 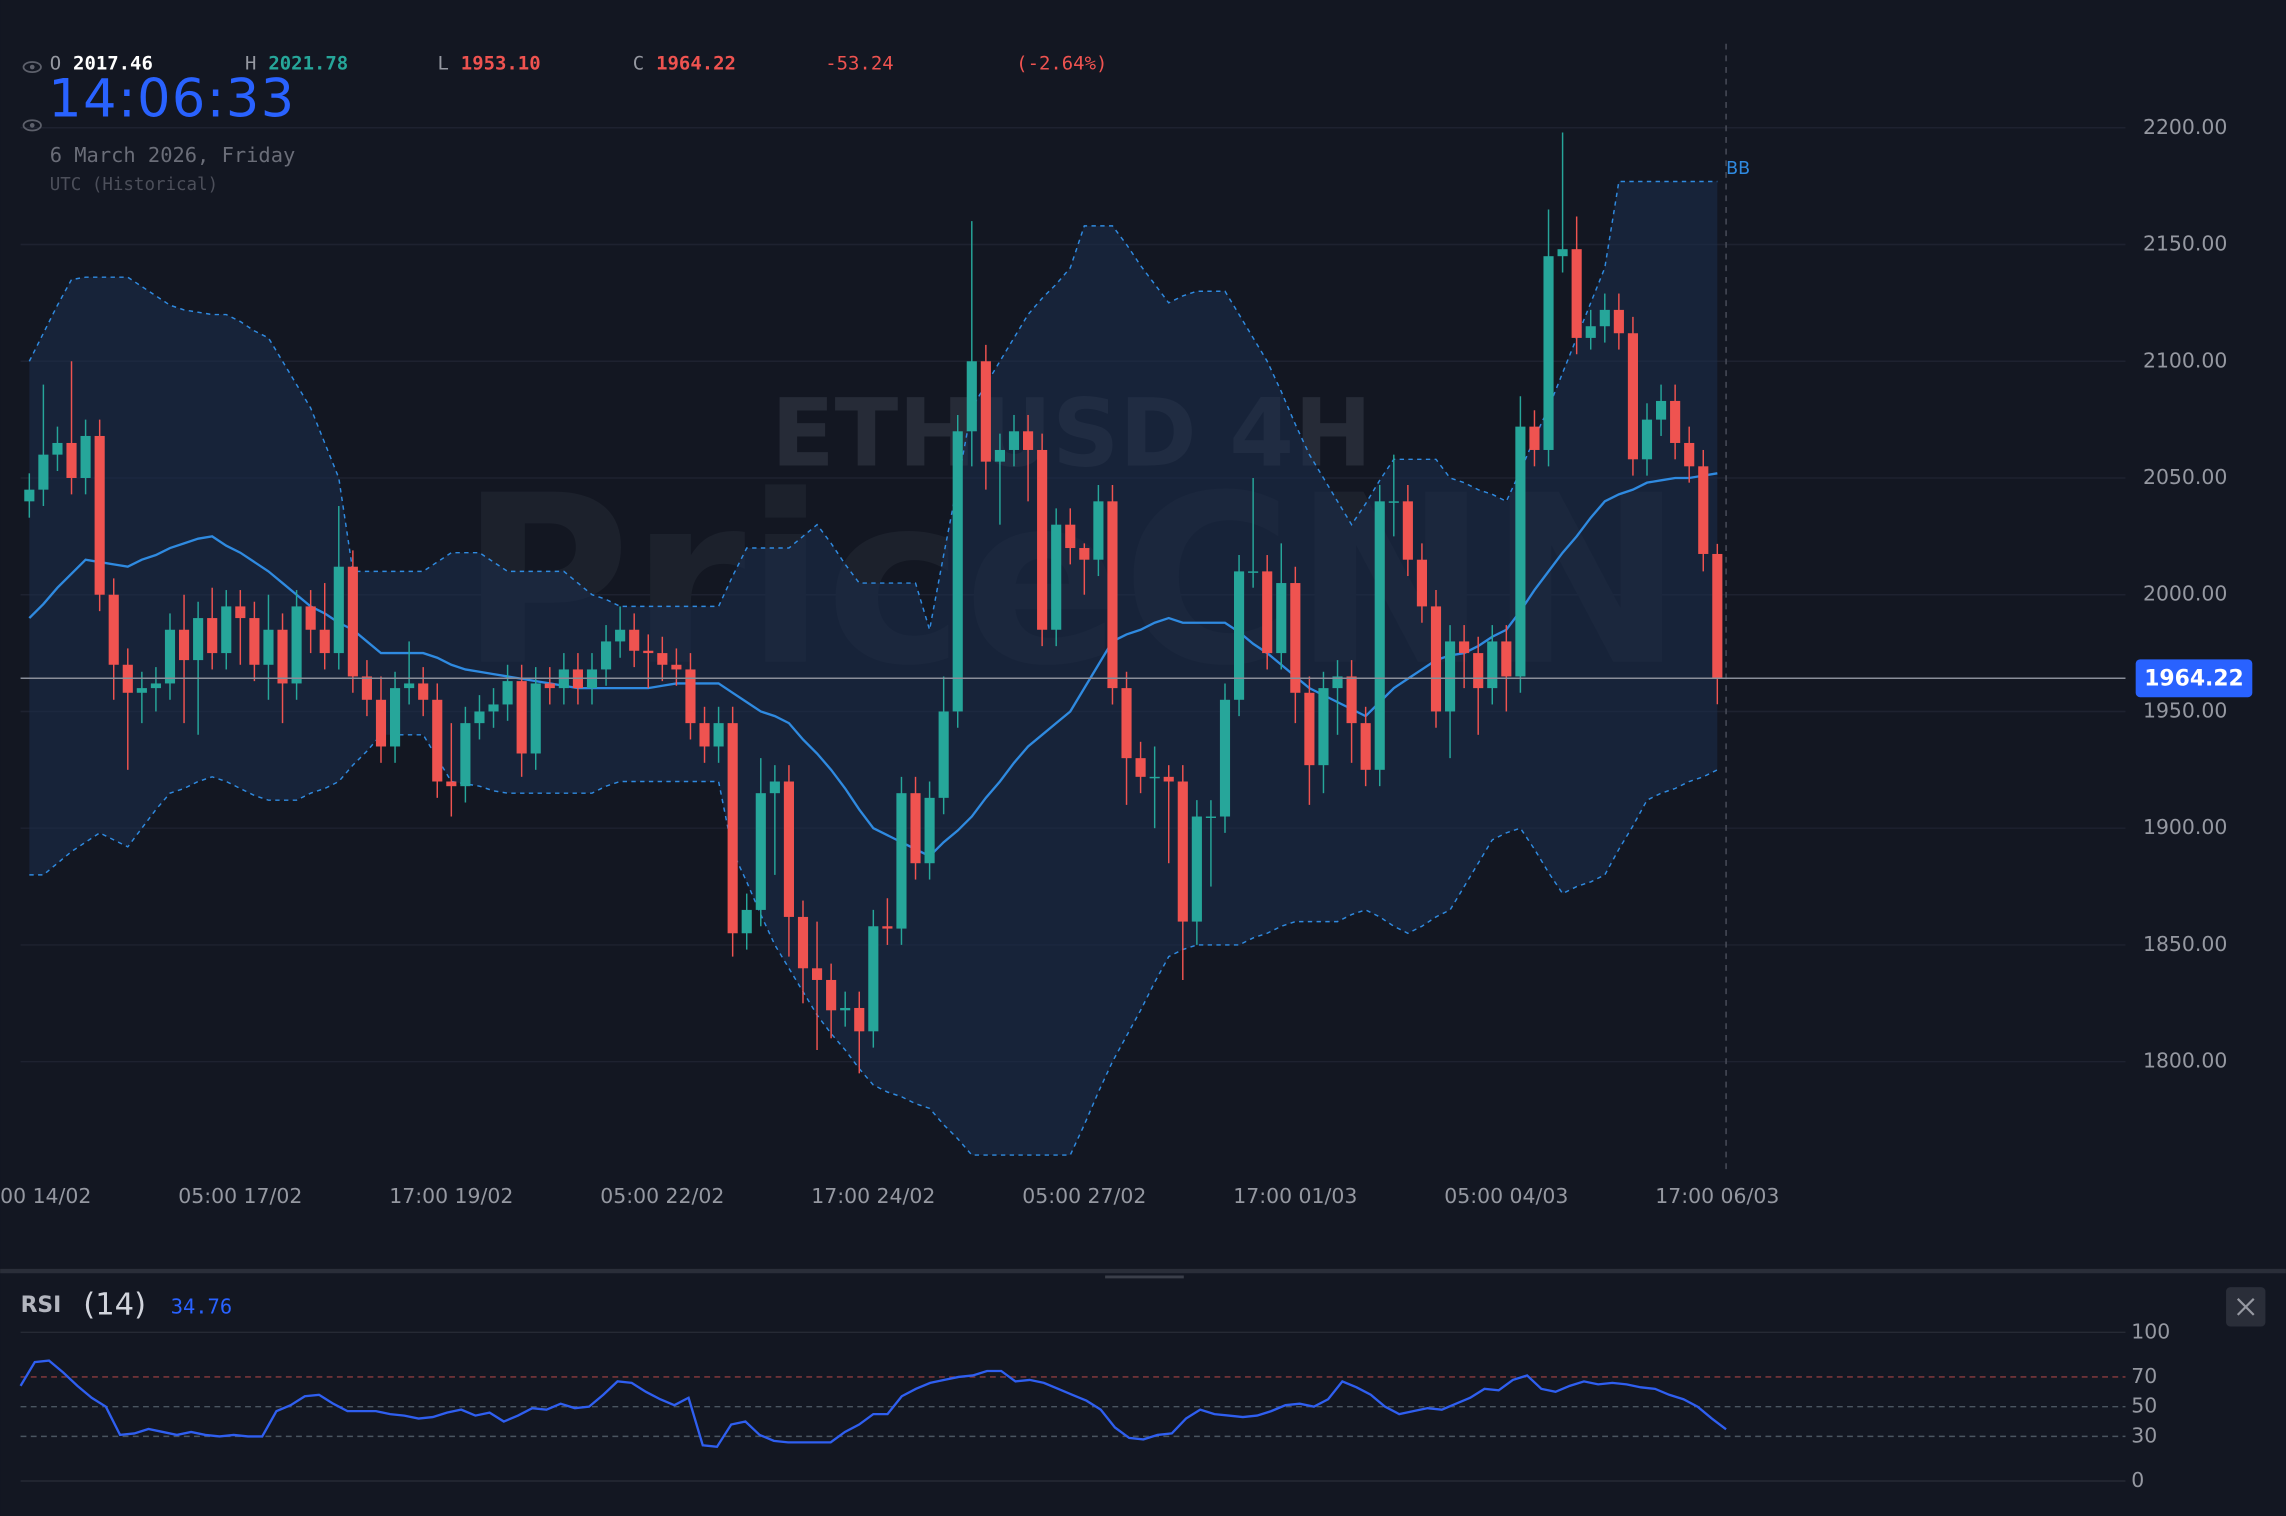 I want to click on change: -53.24, so click(x=859, y=64).